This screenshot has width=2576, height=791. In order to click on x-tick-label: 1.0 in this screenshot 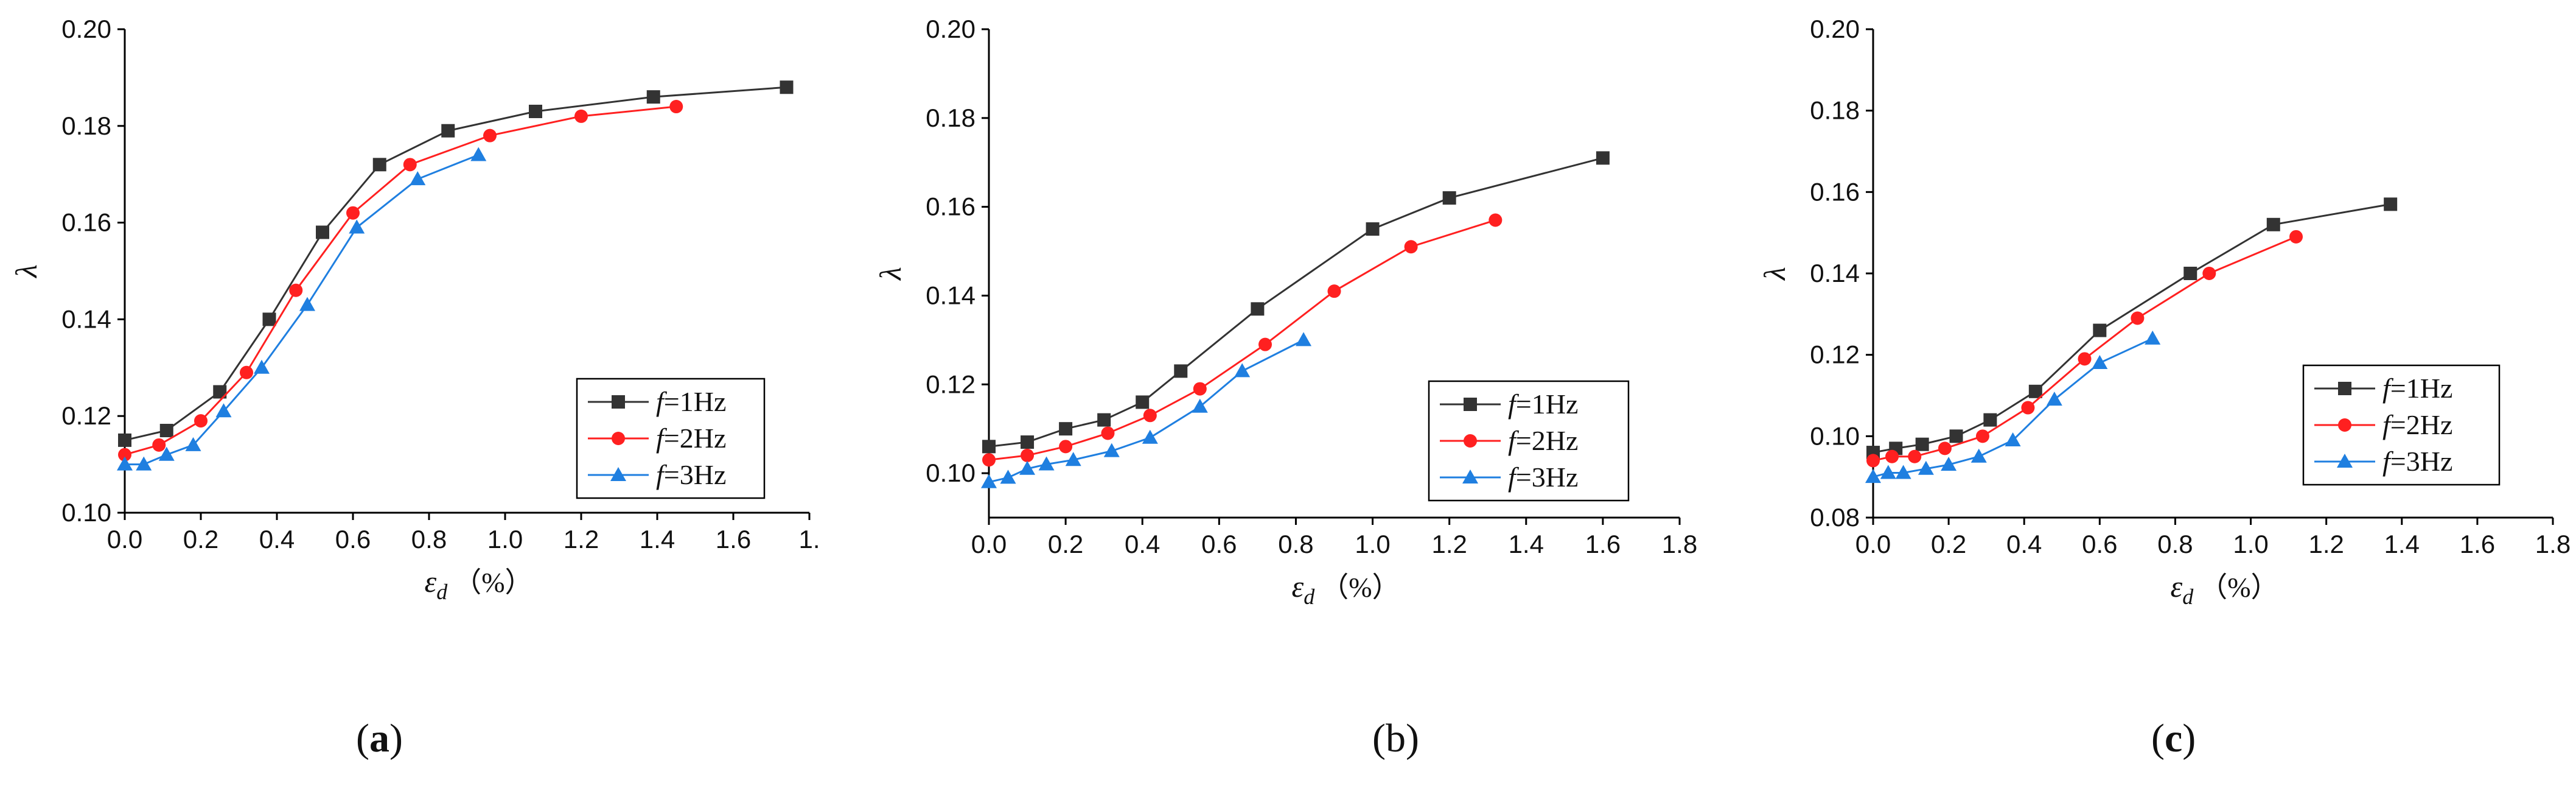, I will do `click(1372, 544)`.